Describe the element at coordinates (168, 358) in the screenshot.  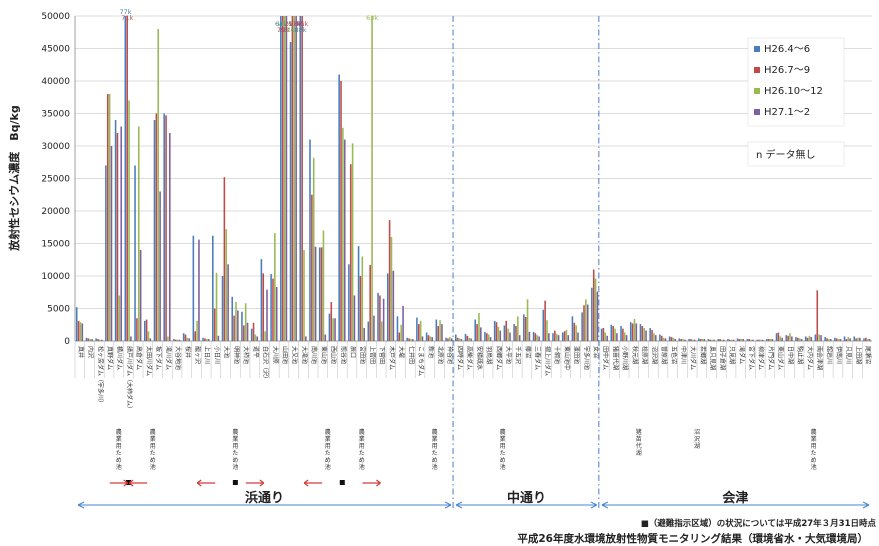
I see `x-tick-label: 滝川ダム` at that location.